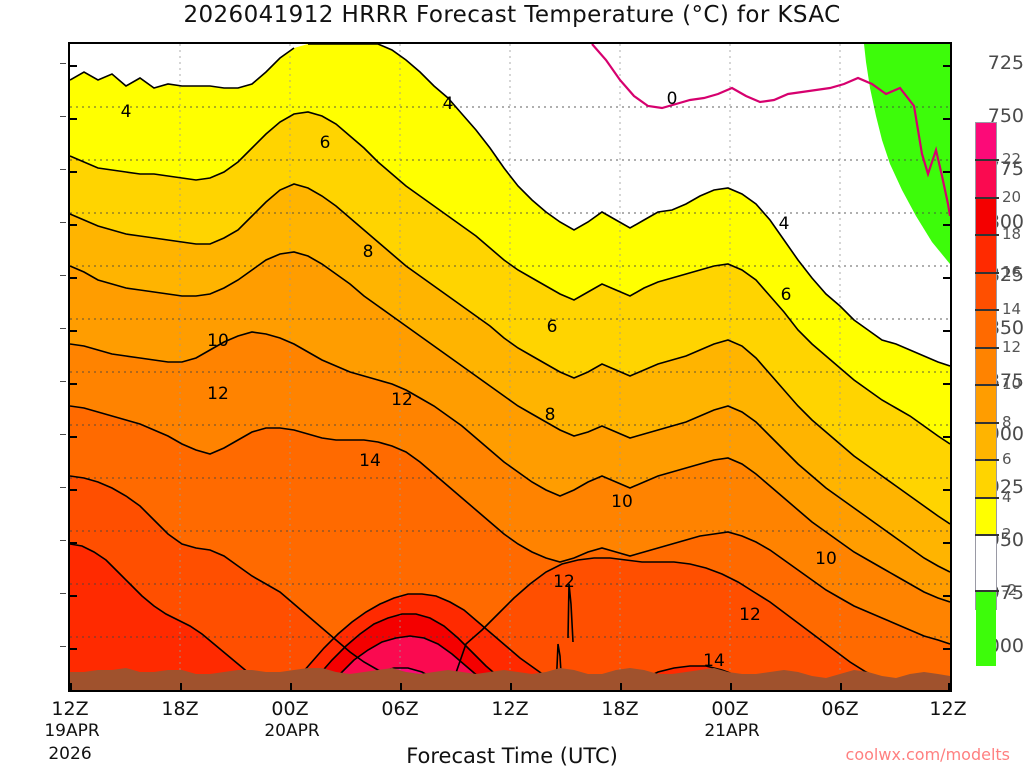  I want to click on colorbar-label: 2, so click(1007, 534).